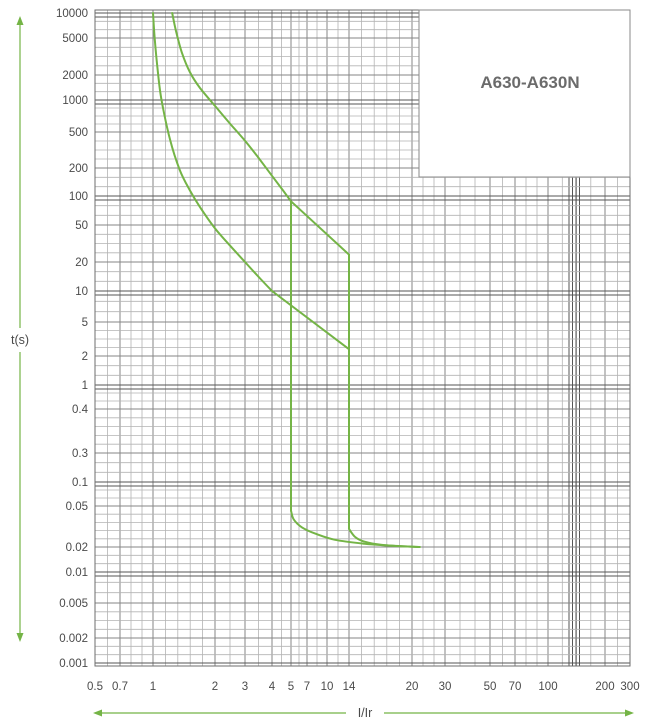 The height and width of the screenshot is (724, 659). What do you see at coordinates (72, 14) in the screenshot?
I see `y-tick-label: 10000` at bounding box center [72, 14].